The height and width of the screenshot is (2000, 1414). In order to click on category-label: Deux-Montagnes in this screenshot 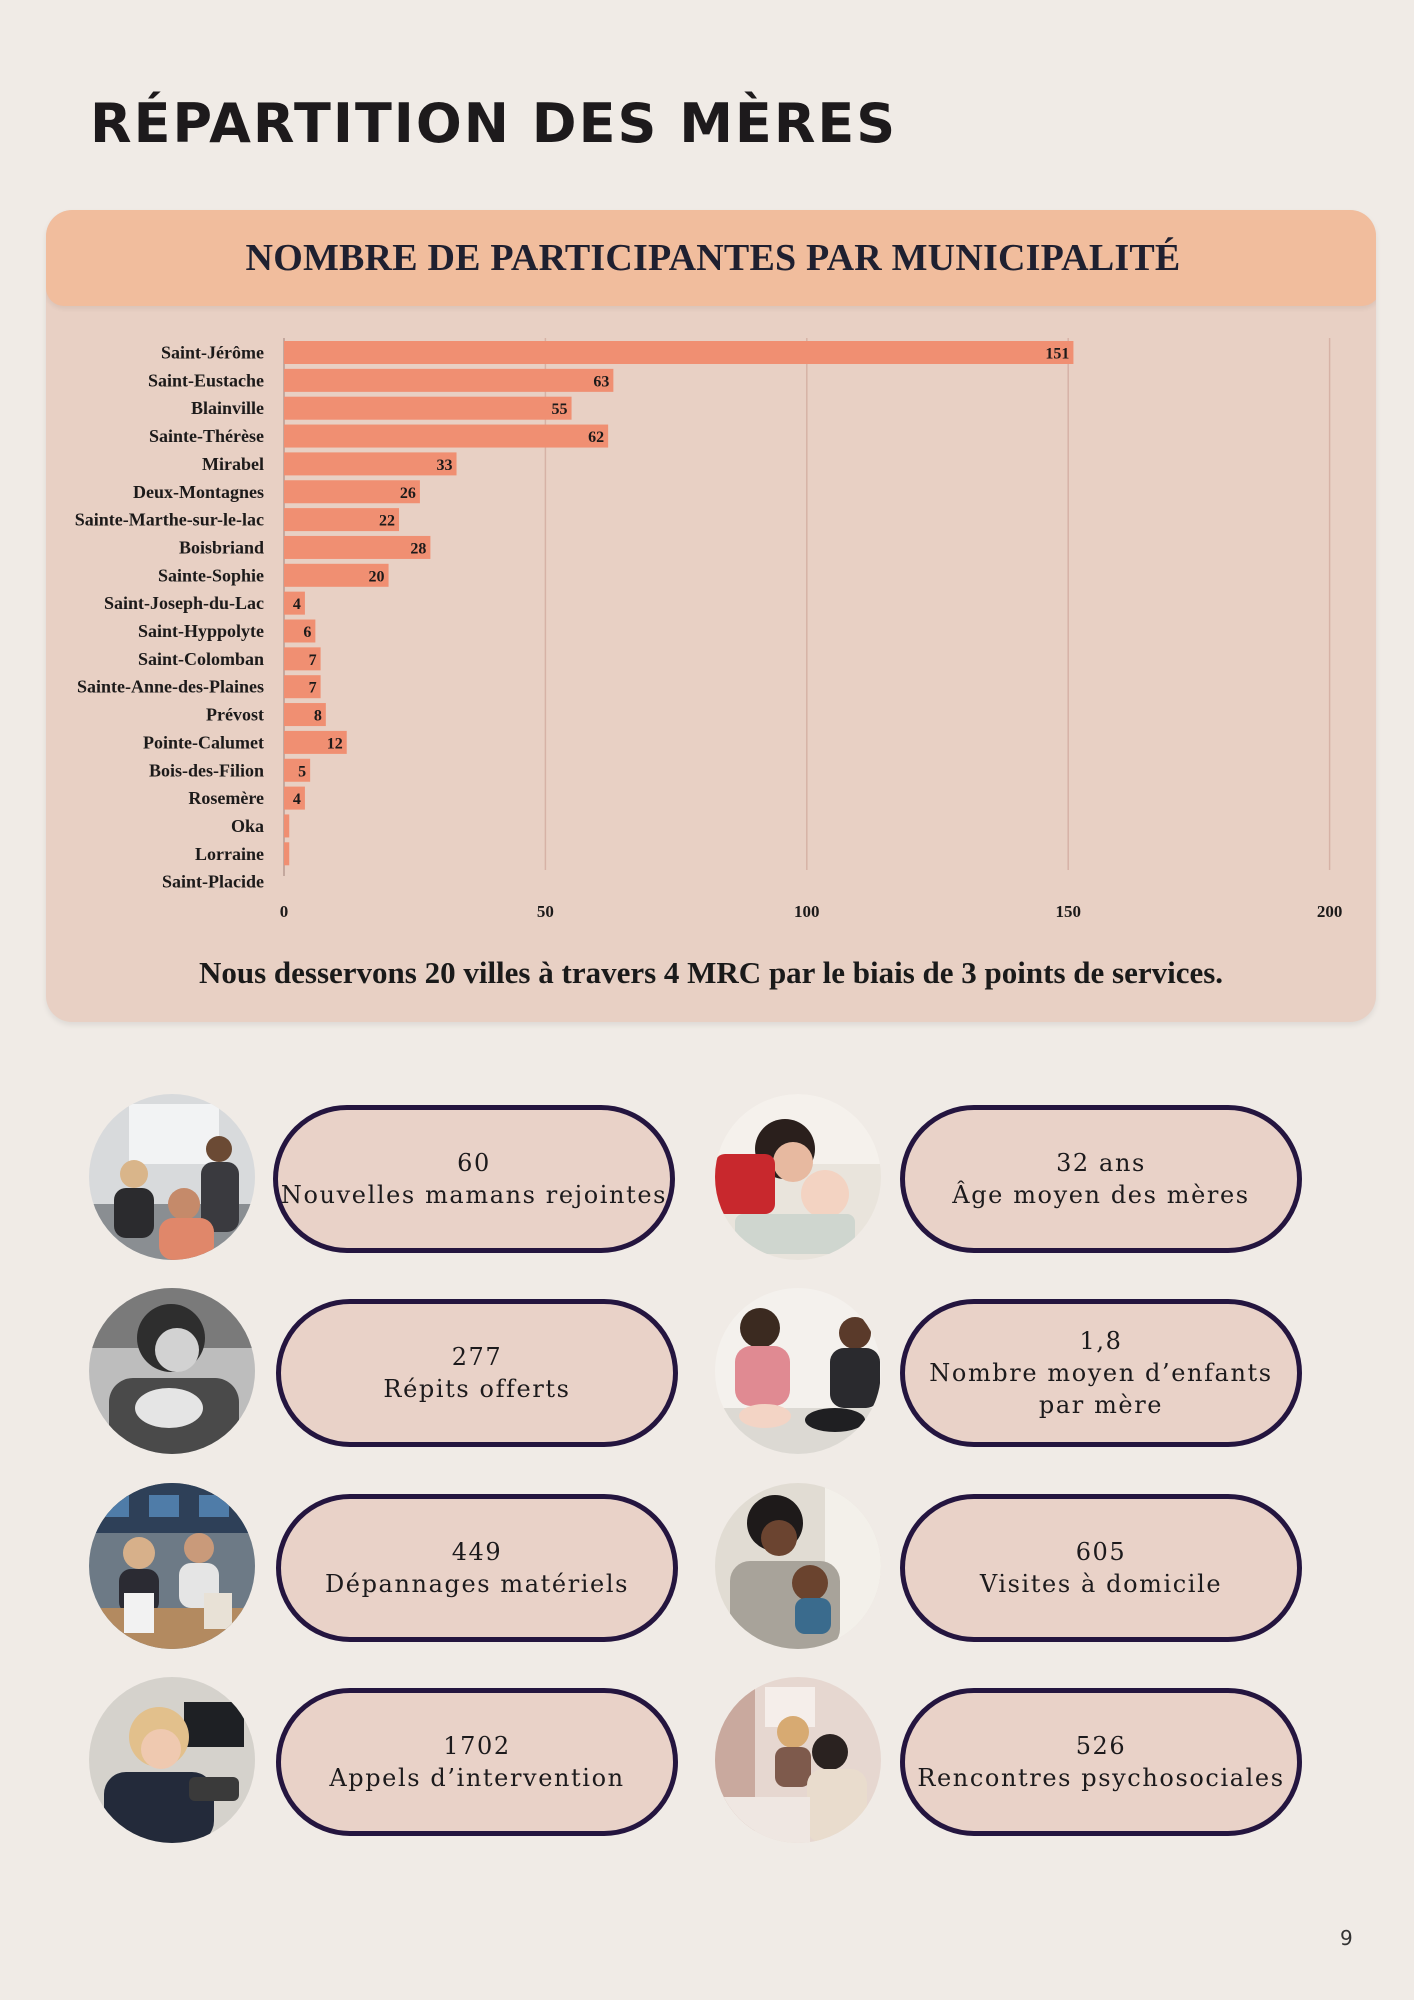, I will do `click(198, 492)`.